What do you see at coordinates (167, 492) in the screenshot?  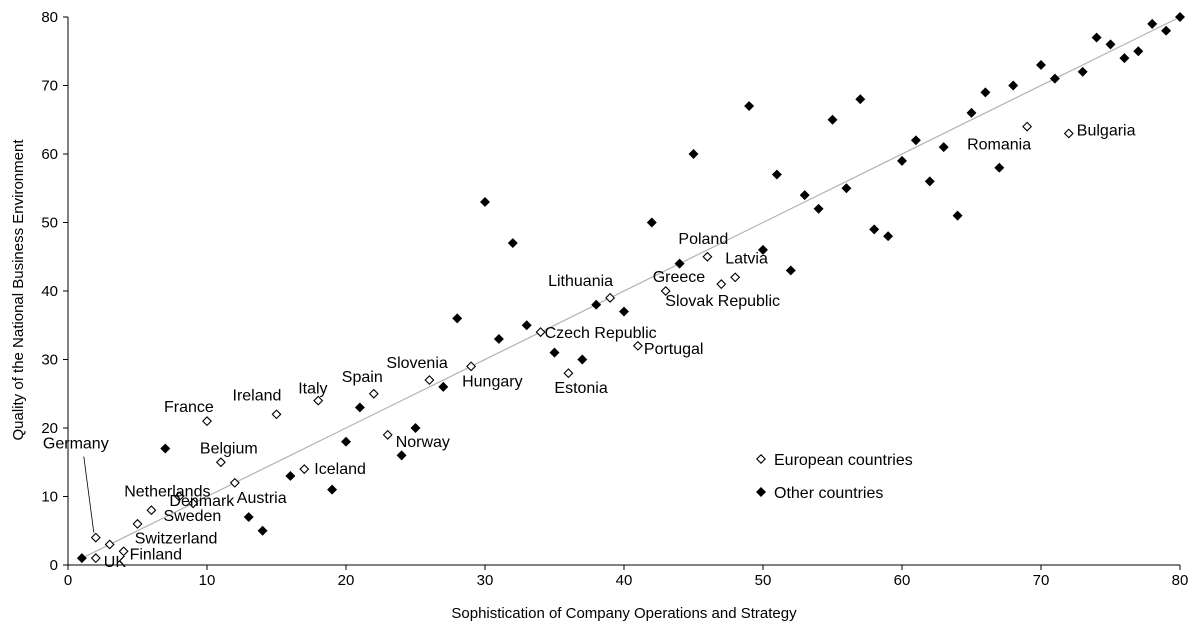 I see `point-label: Netherlands` at bounding box center [167, 492].